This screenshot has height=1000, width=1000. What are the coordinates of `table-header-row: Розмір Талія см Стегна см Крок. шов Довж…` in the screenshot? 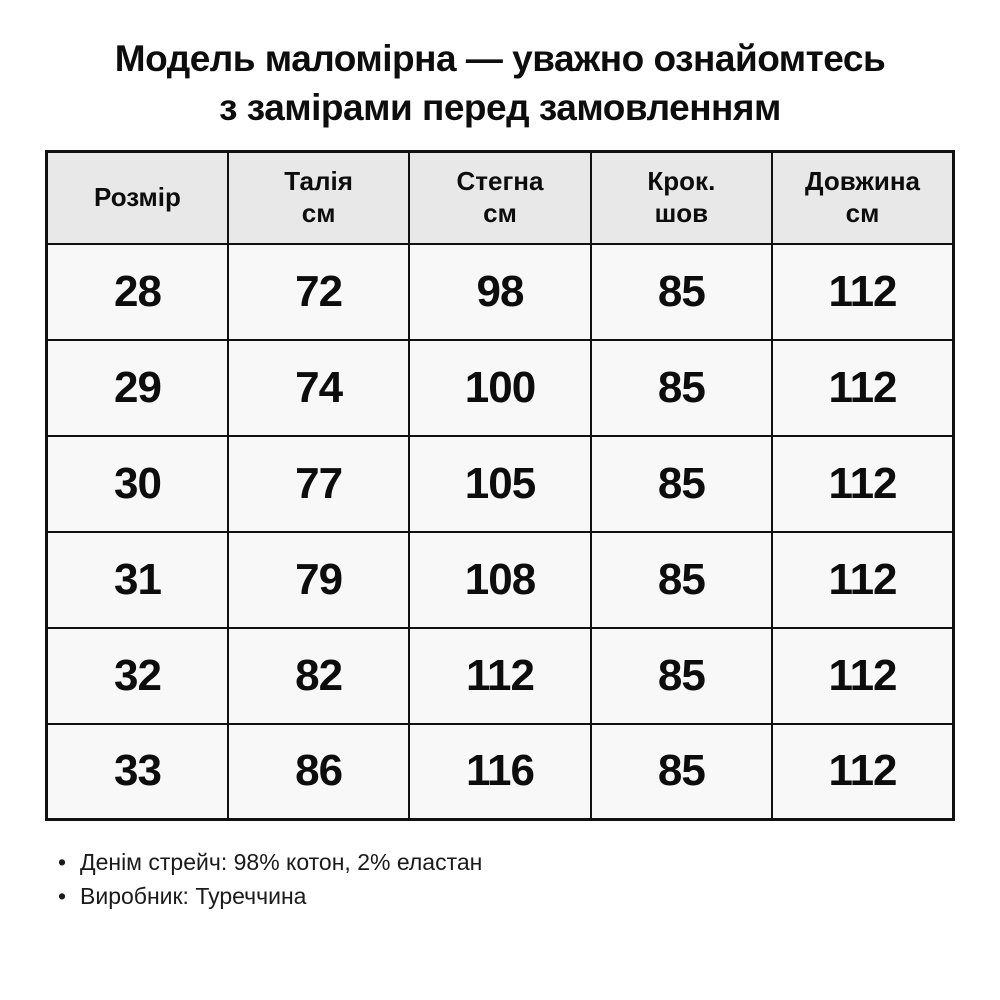 It's located at (500, 197).